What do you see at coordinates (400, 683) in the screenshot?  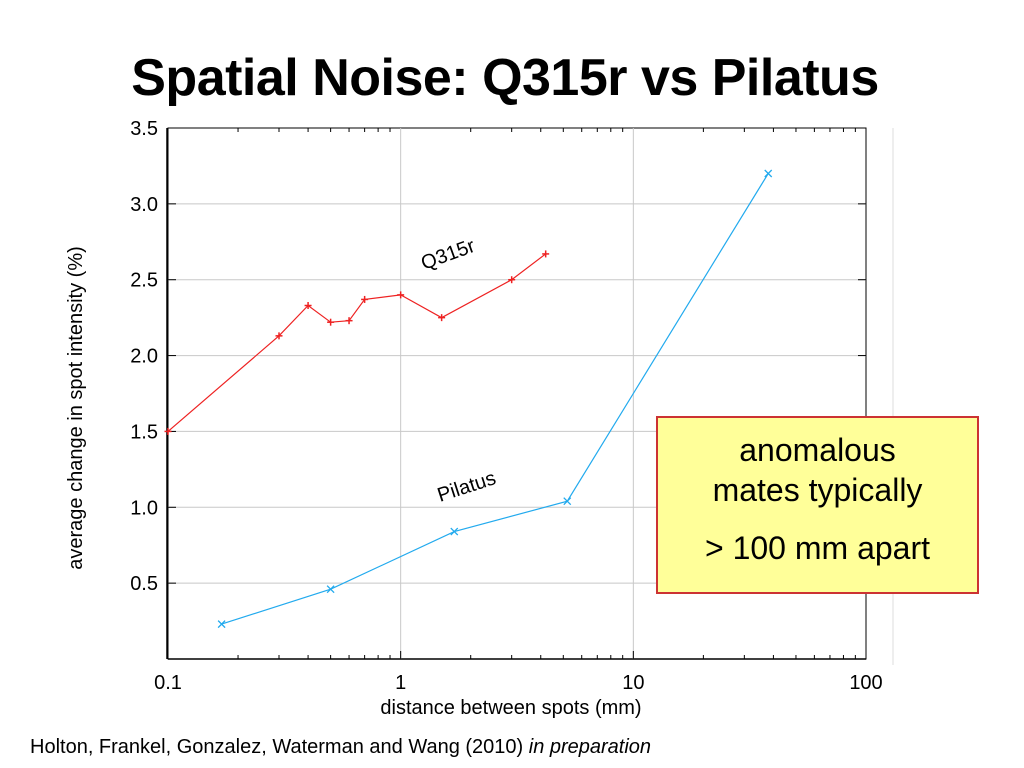 I see `x-tick-label: 1` at bounding box center [400, 683].